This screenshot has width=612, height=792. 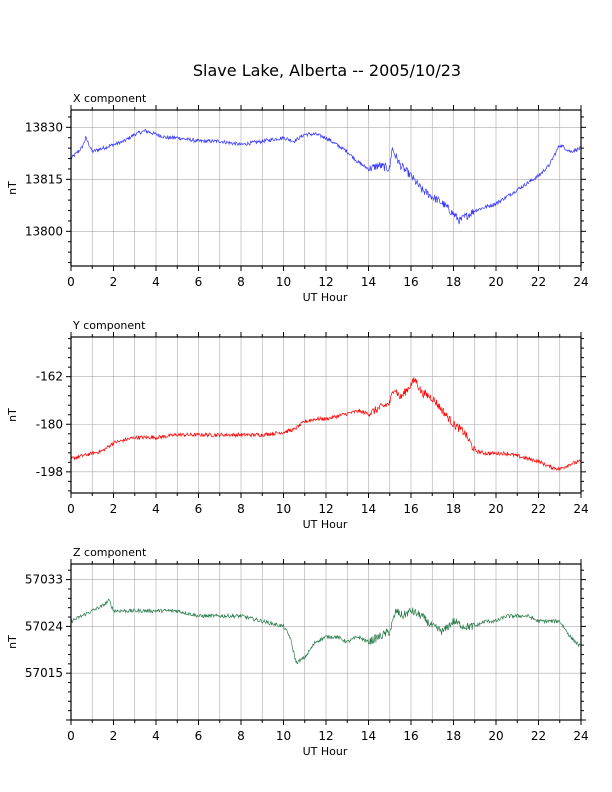 I want to click on chart-title: Slave Lake, Alberta -- 2005/10/23, so click(x=327, y=70).